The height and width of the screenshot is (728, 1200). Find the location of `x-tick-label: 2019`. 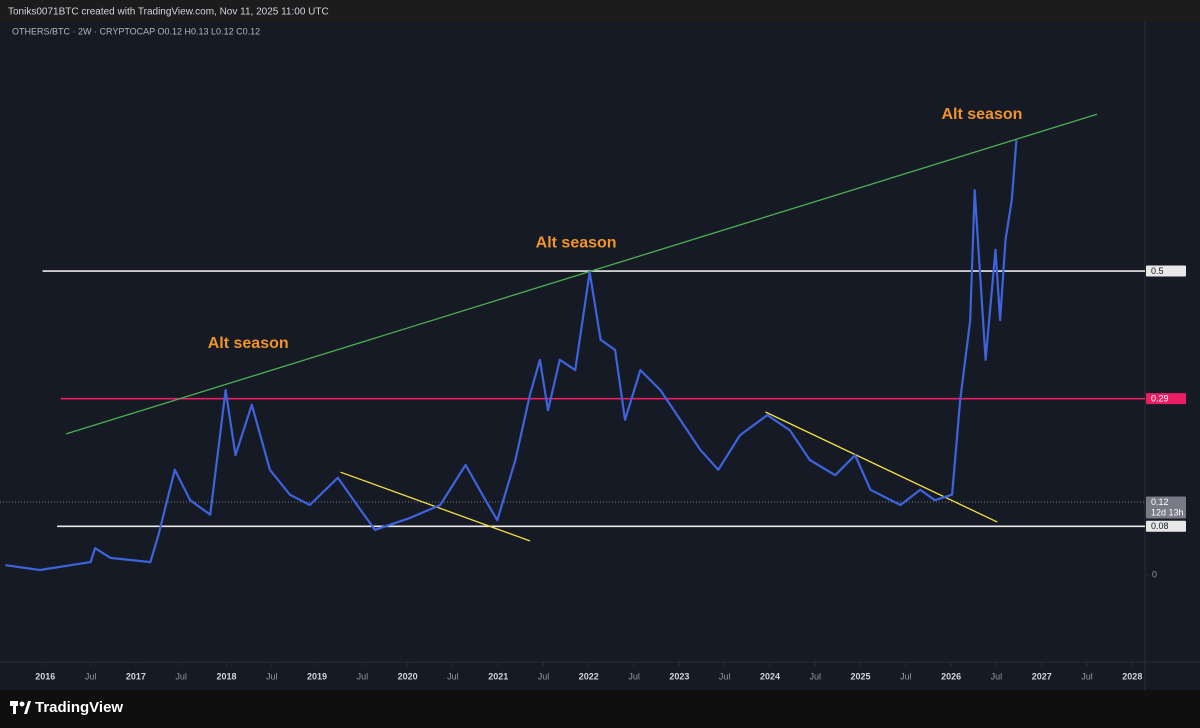

x-tick-label: 2019 is located at coordinates (317, 676).